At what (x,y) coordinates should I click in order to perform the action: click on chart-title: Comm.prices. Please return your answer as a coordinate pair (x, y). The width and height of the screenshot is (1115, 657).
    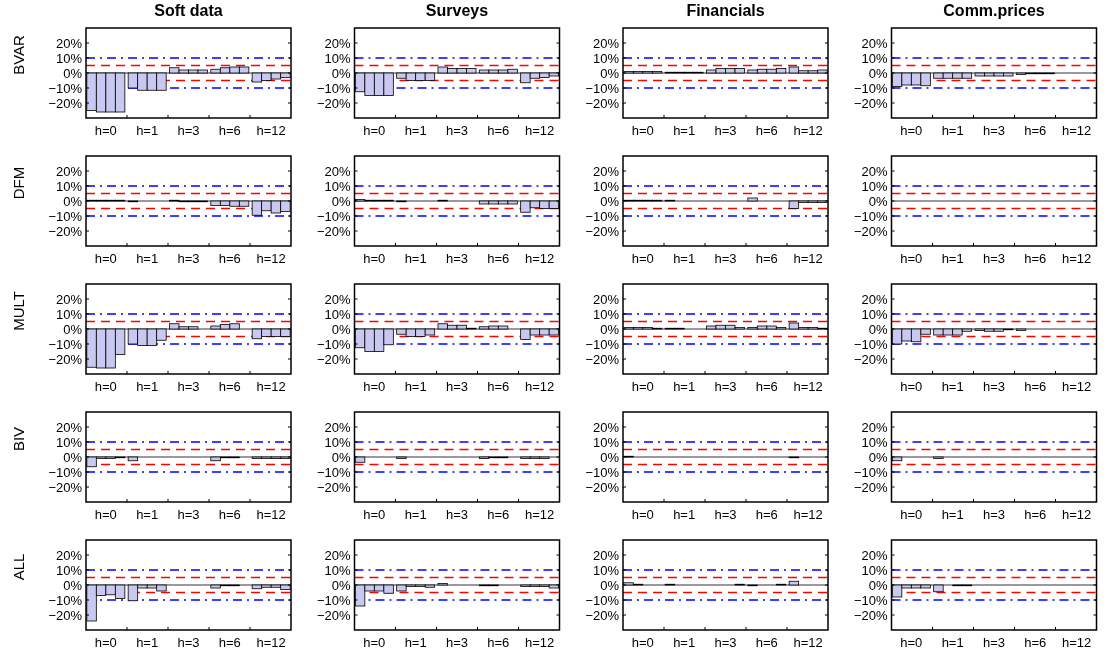
    Looking at the image, I should click on (994, 10).